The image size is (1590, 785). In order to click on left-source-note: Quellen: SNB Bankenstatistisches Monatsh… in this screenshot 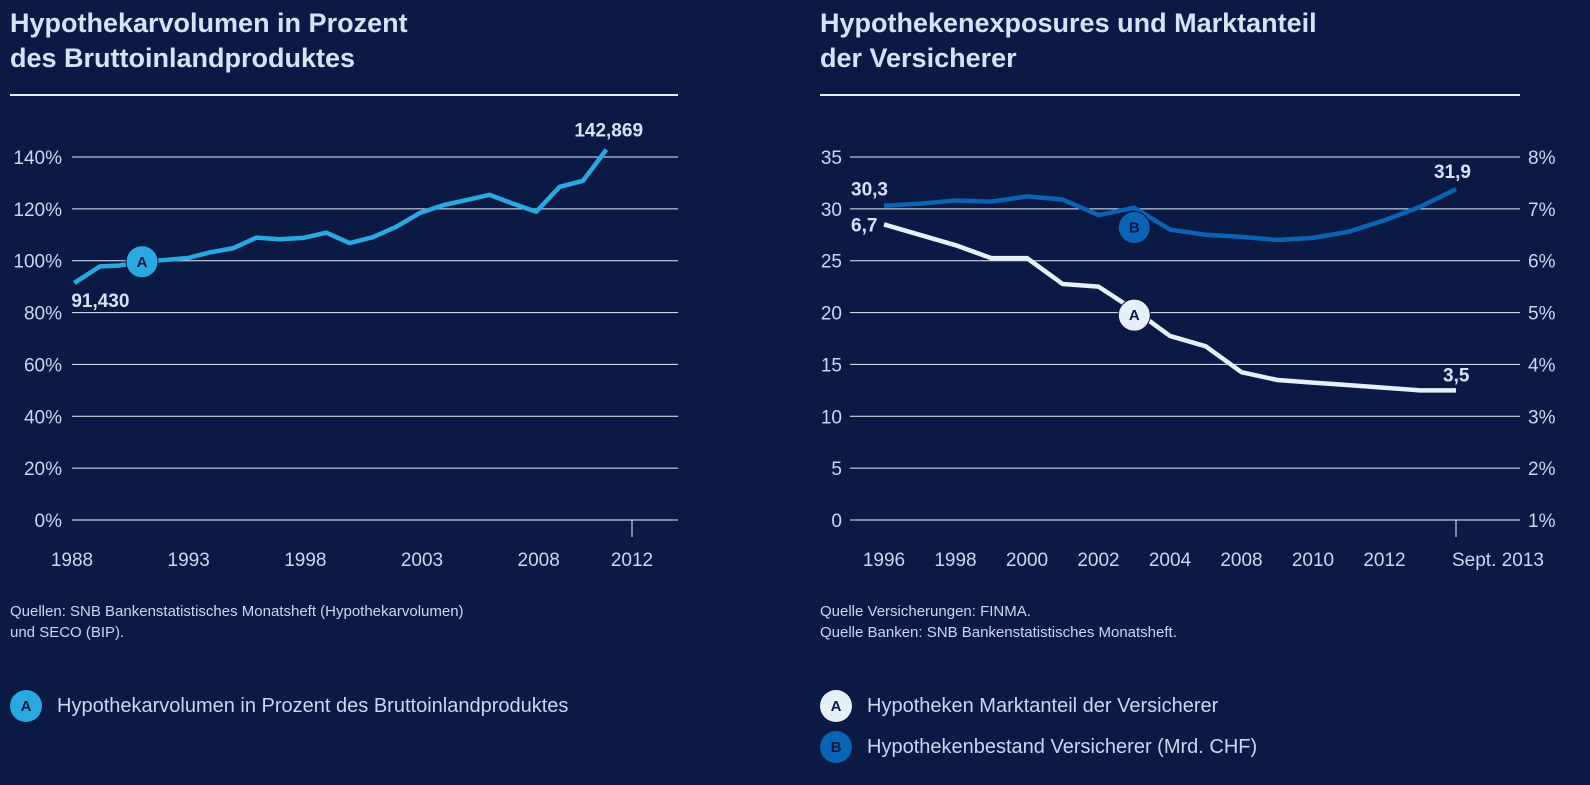, I will do `click(237, 622)`.